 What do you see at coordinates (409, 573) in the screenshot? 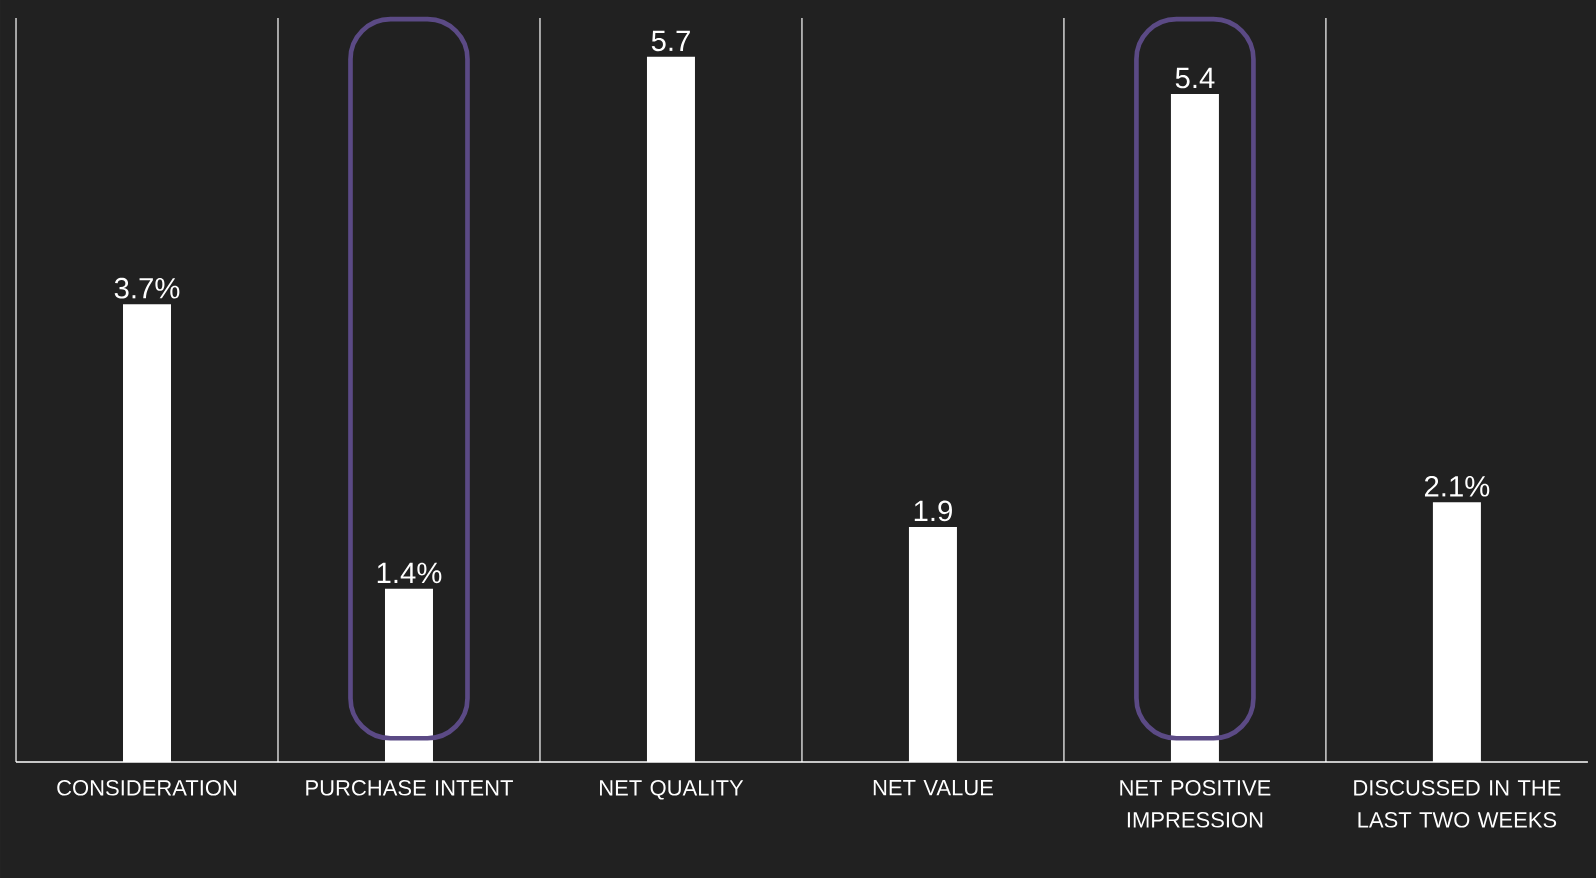
I see `data-label: 1.4%` at bounding box center [409, 573].